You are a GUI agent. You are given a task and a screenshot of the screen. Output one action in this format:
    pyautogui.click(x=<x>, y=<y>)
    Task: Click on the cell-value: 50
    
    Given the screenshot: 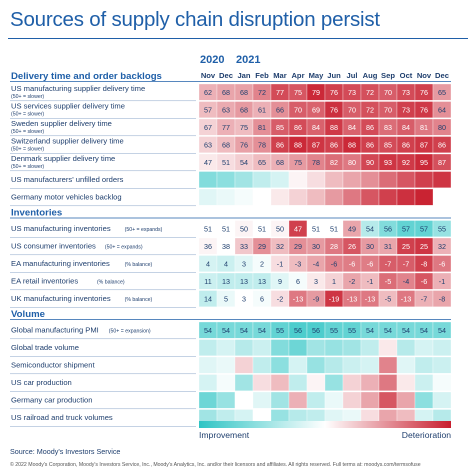 What is the action you would take?
    pyautogui.click(x=280, y=228)
    